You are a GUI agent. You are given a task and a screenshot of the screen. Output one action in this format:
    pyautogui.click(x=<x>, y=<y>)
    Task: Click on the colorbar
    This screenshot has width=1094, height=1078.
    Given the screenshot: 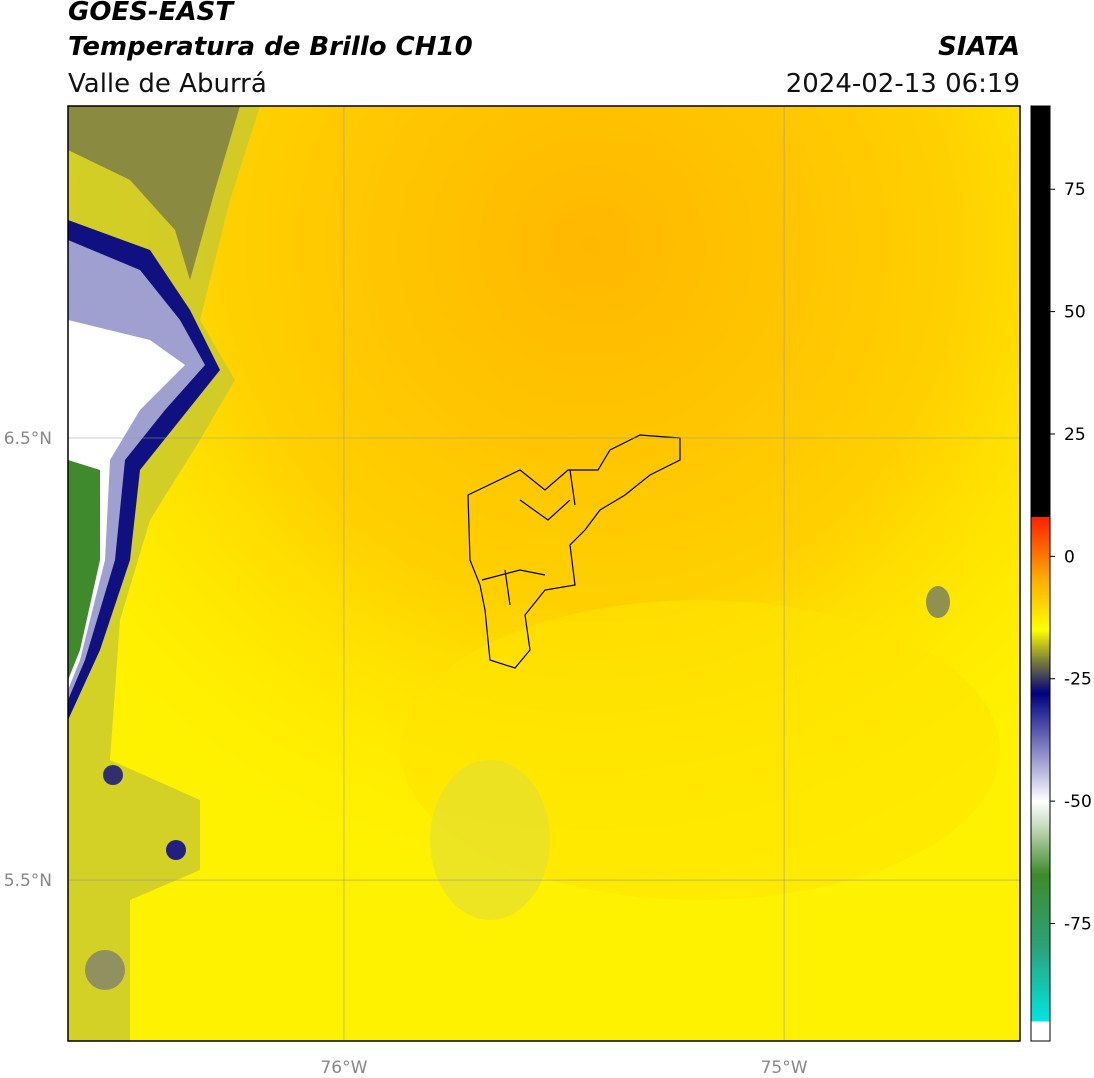 What is the action you would take?
    pyautogui.click(x=1040, y=573)
    